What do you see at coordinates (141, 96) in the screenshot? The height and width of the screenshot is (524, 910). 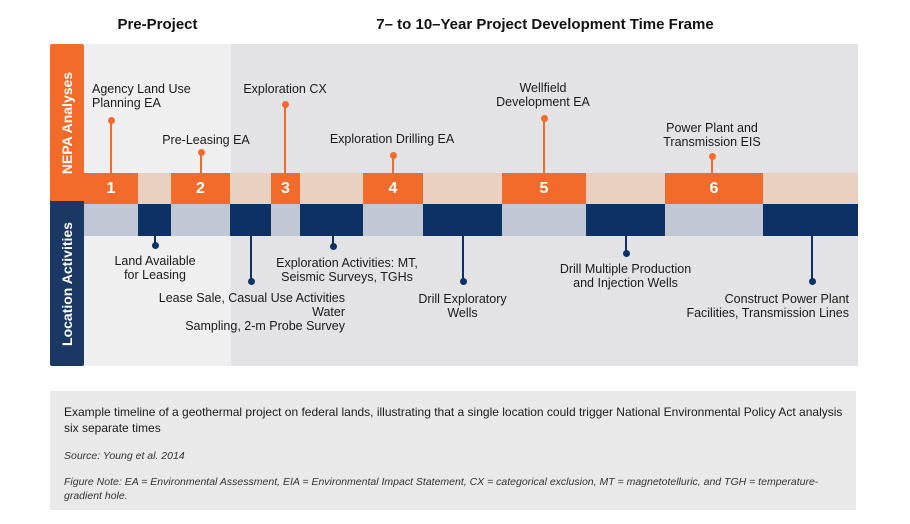 I see `nepa-label-1: Agency Land Use Planning EA` at bounding box center [141, 96].